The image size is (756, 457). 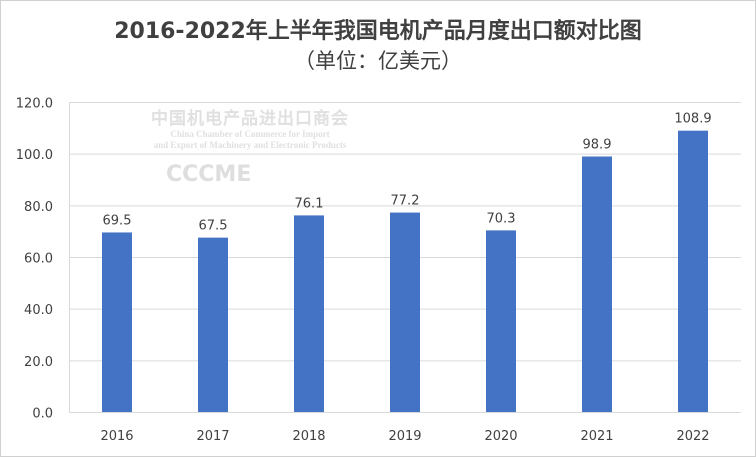 What do you see at coordinates (34, 104) in the screenshot?
I see `y-tick-label: 120.0` at bounding box center [34, 104].